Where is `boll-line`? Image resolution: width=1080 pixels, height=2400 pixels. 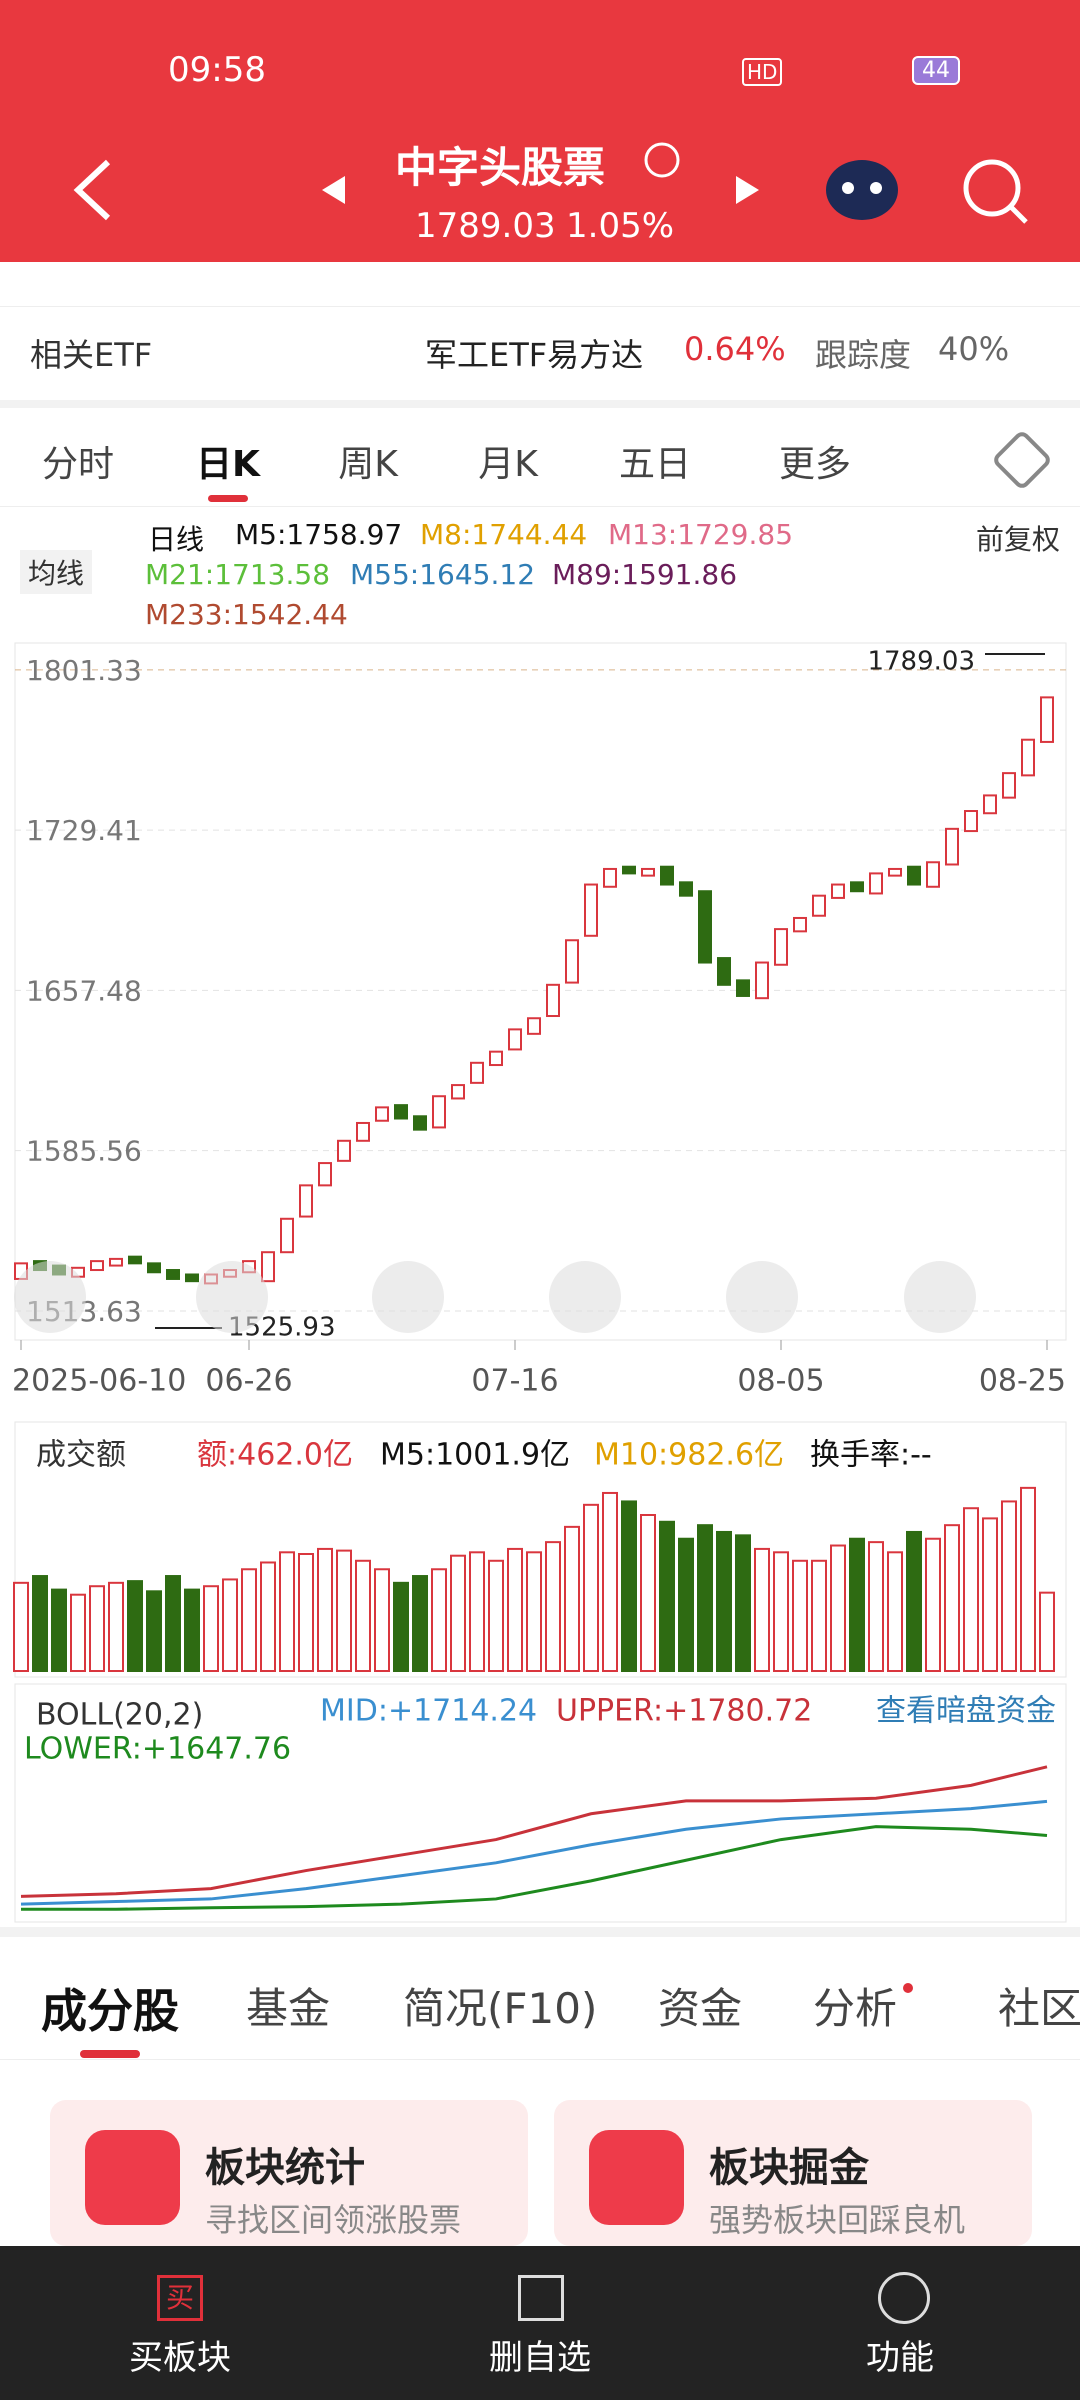 boll-line is located at coordinates (534, 1831).